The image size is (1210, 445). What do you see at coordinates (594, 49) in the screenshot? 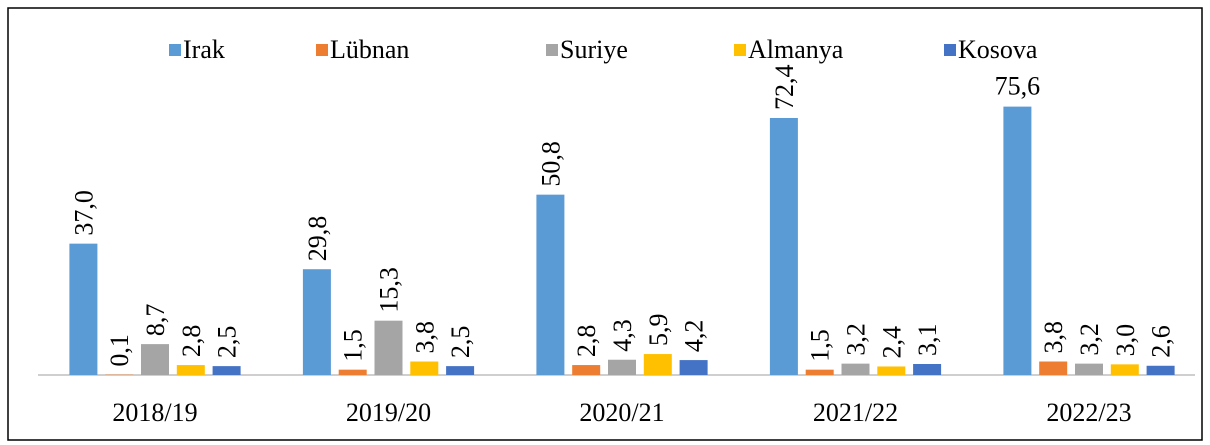
I see `legend-label: Suriye` at bounding box center [594, 49].